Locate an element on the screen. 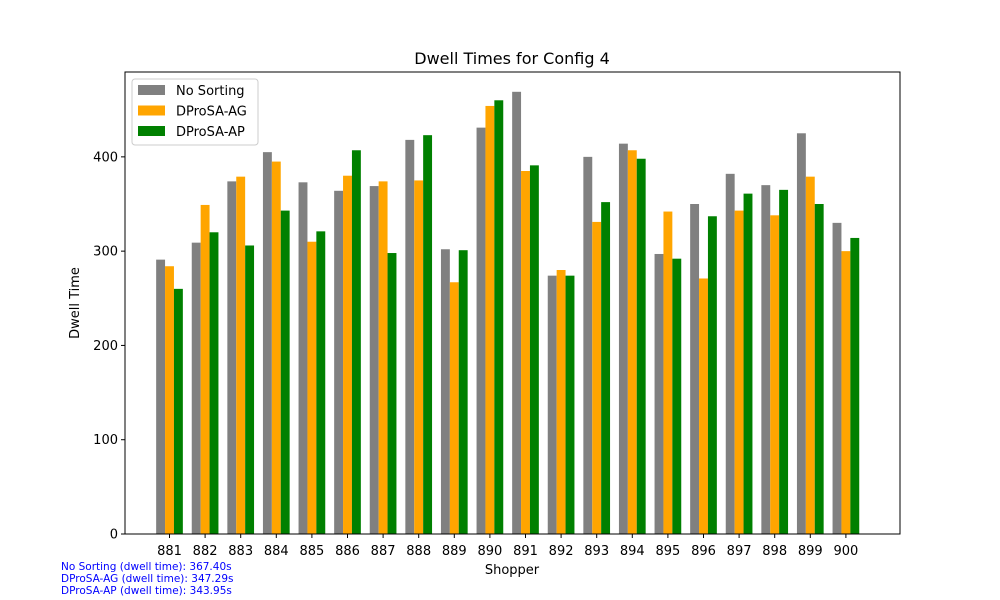 This screenshot has width=1000, height=600. note-no-sorting: No Sorting (dwell time): 367.40s is located at coordinates (146, 567).